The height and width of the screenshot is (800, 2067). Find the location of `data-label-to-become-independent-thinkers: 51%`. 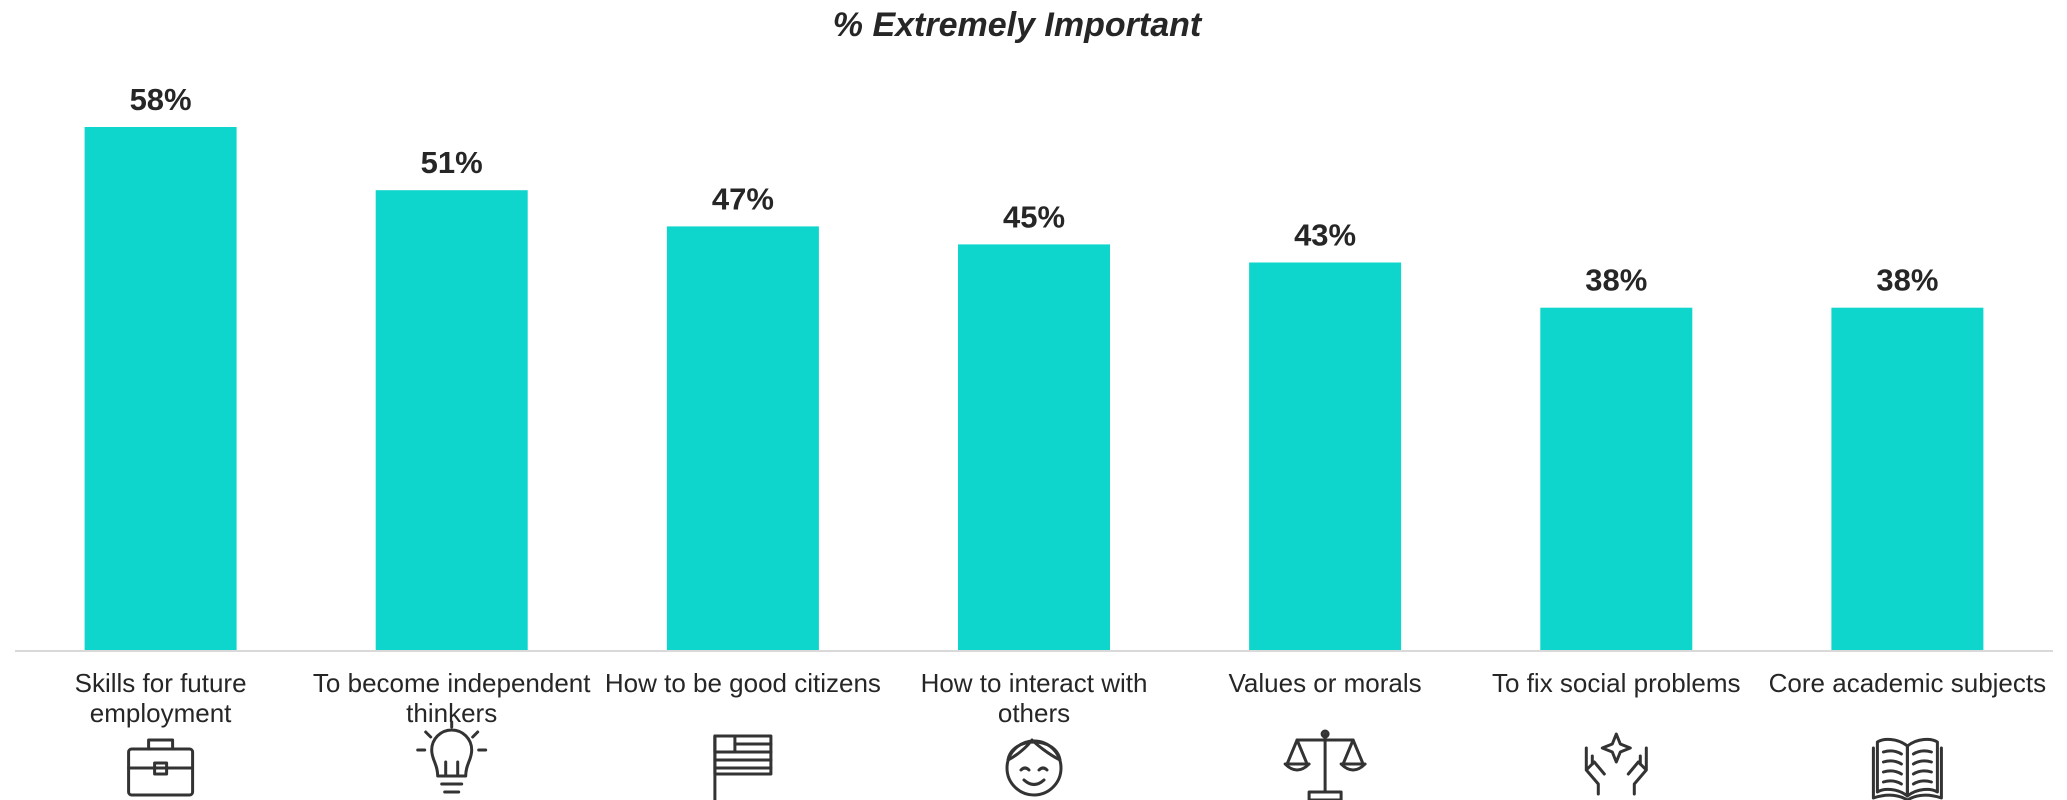

data-label-to-become-independent-thinkers: 51% is located at coordinates (452, 162).